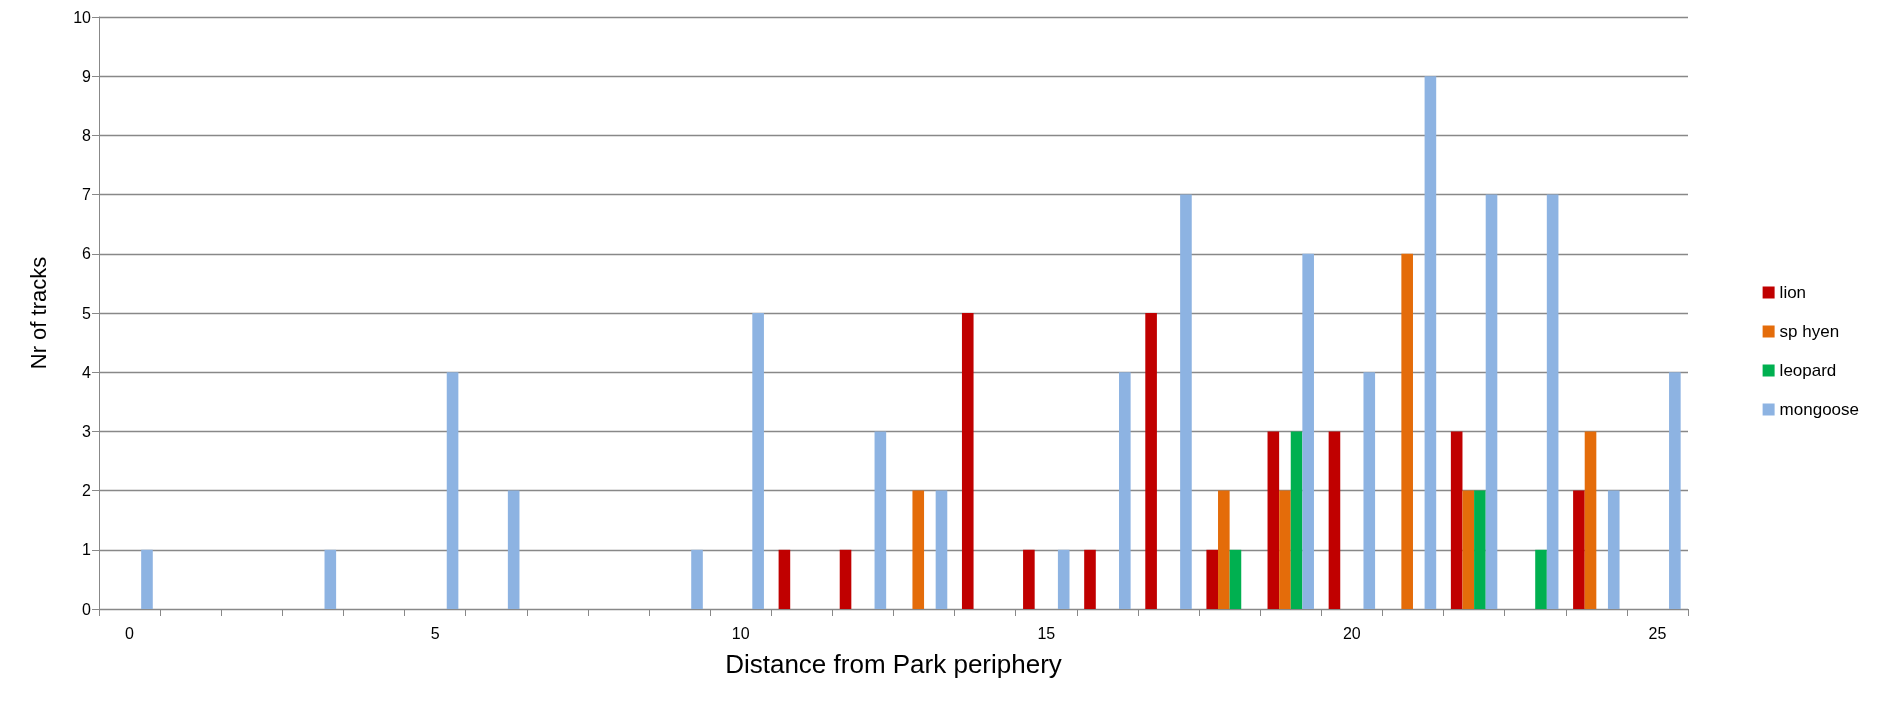  I want to click on x-axis-title: Distance from Park periphery, so click(893, 664).